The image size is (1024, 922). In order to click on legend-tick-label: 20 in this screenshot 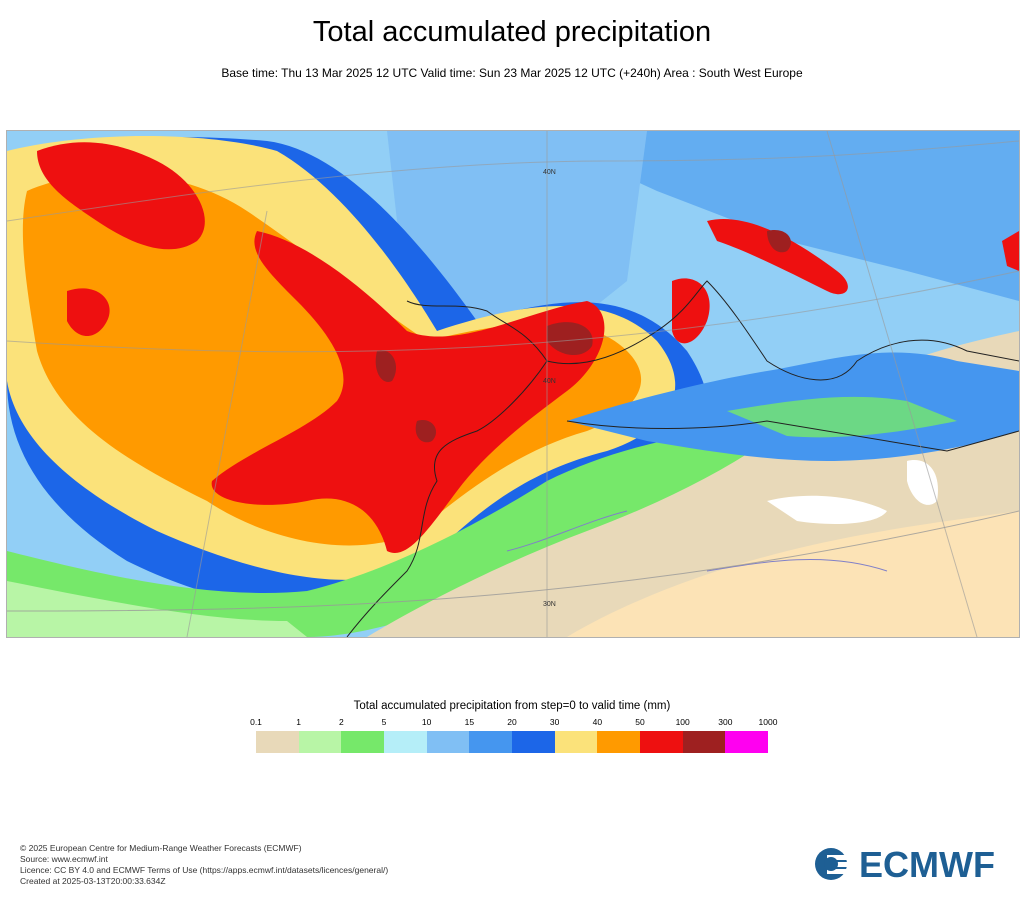, I will do `click(512, 722)`.